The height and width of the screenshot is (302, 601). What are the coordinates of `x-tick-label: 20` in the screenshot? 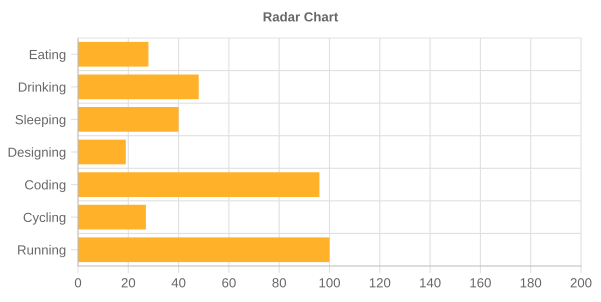 It's located at (129, 283).